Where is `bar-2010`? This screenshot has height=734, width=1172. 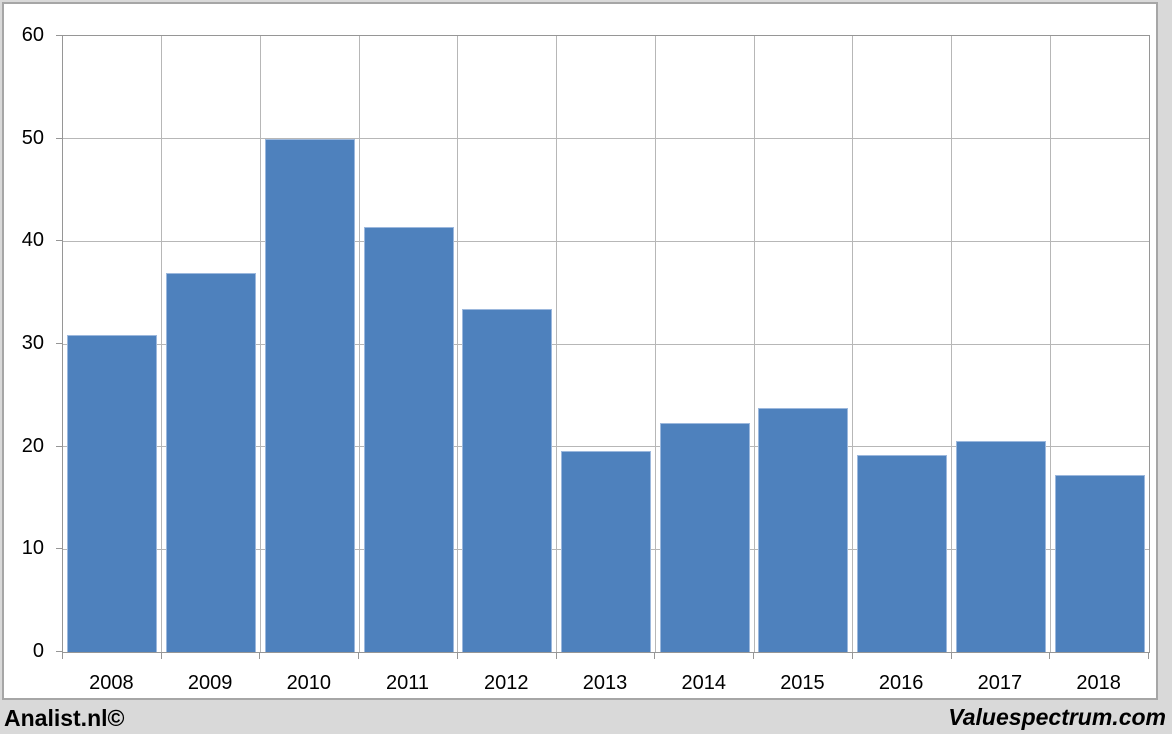
bar-2010 is located at coordinates (309, 395).